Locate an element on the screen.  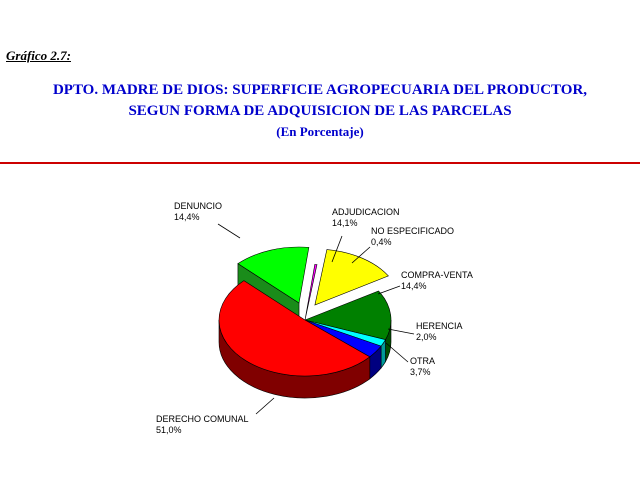
leader-line-denuncio is located at coordinates (229, 231).